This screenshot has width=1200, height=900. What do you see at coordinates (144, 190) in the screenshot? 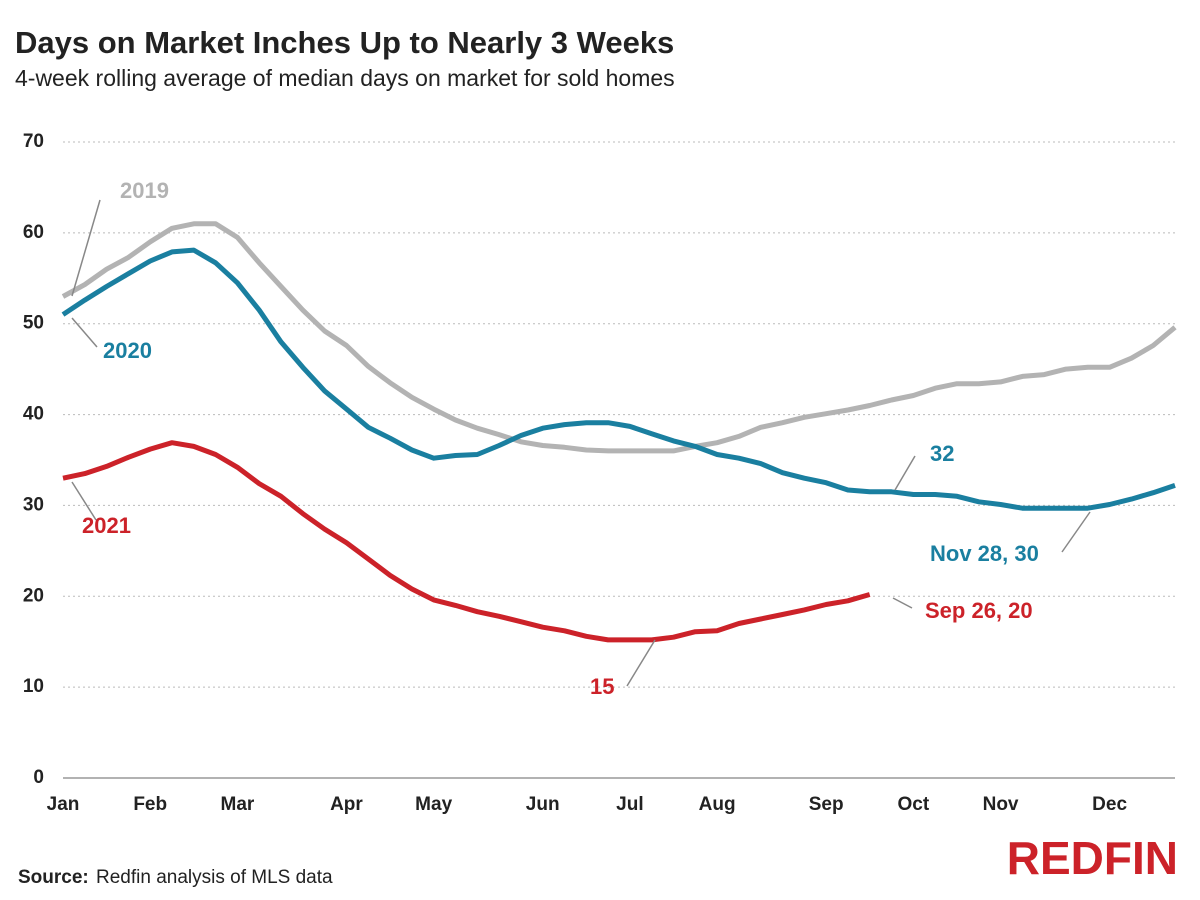
I see `annotation: 2019` at bounding box center [144, 190].